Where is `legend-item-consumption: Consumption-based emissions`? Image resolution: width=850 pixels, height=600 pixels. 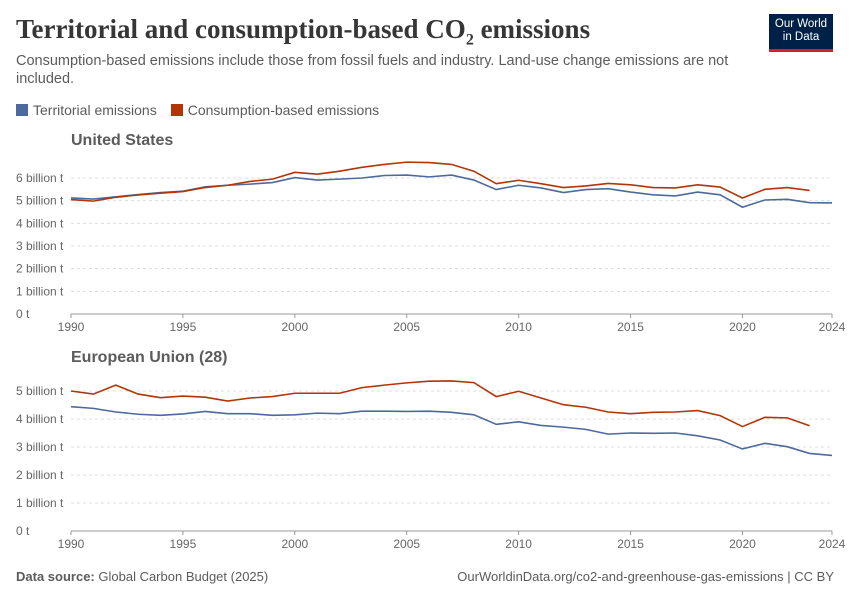
legend-item-consumption: Consumption-based emissions is located at coordinates (274, 110).